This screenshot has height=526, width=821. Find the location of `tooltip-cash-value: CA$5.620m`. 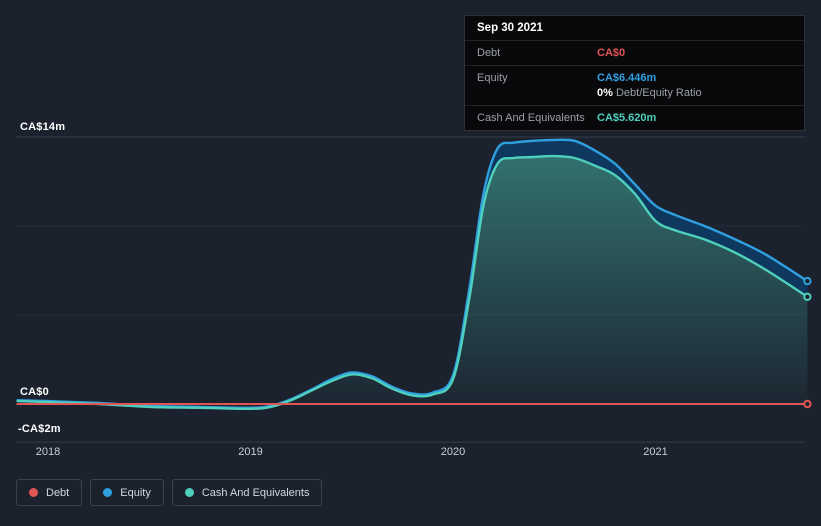

tooltip-cash-value: CA$5.620m is located at coordinates (627, 118).